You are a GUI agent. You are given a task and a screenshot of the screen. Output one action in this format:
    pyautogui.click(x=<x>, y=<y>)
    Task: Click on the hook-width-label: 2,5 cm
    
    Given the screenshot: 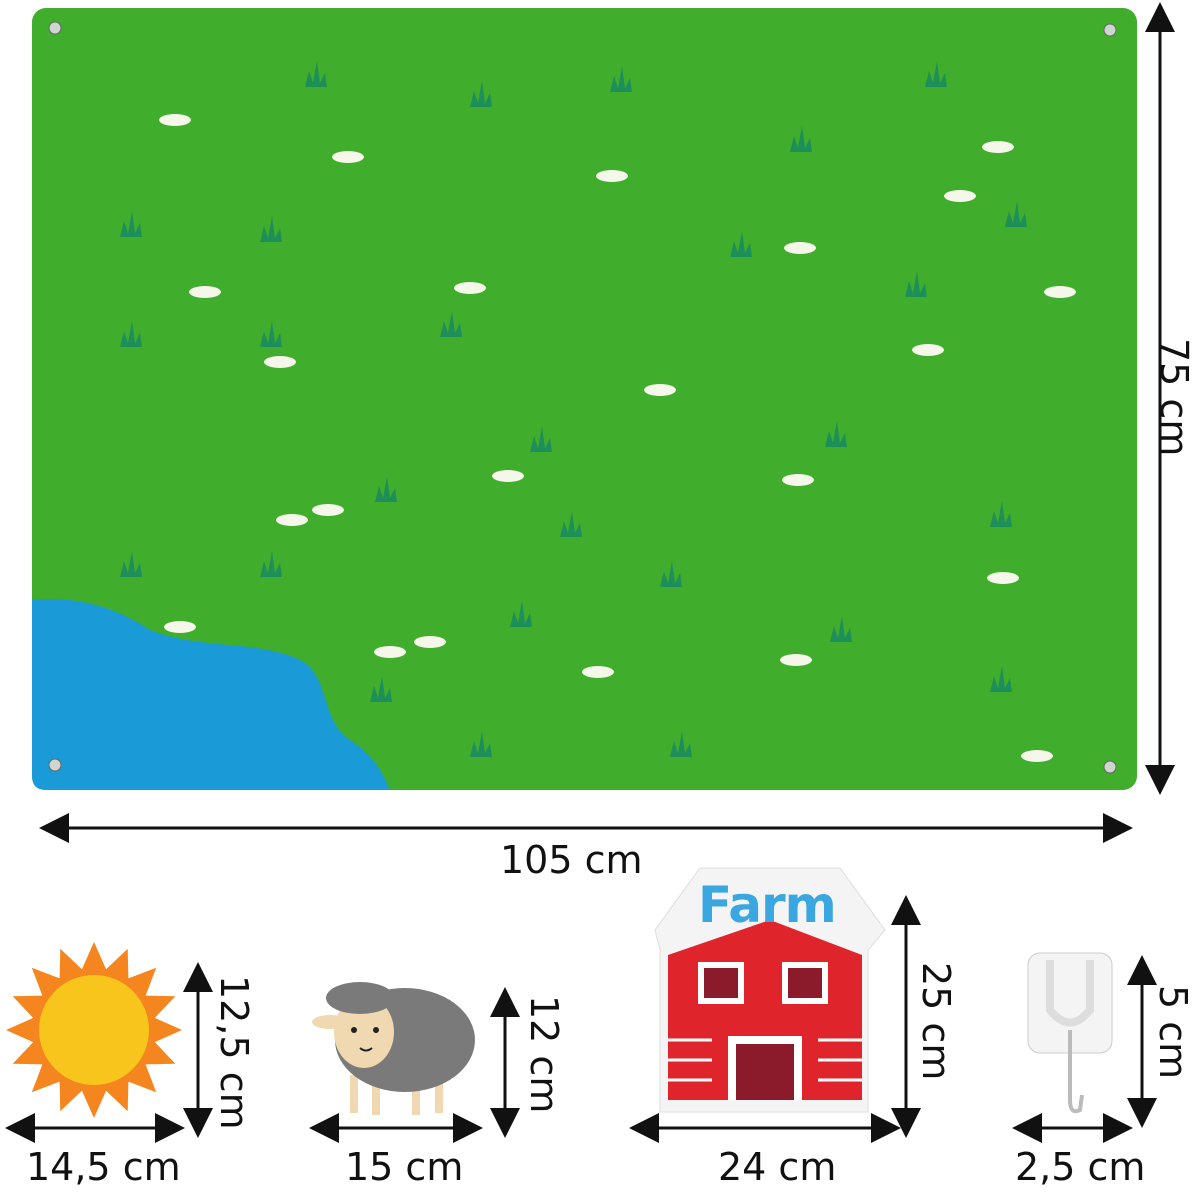 What is the action you would take?
    pyautogui.click(x=1080, y=1167)
    